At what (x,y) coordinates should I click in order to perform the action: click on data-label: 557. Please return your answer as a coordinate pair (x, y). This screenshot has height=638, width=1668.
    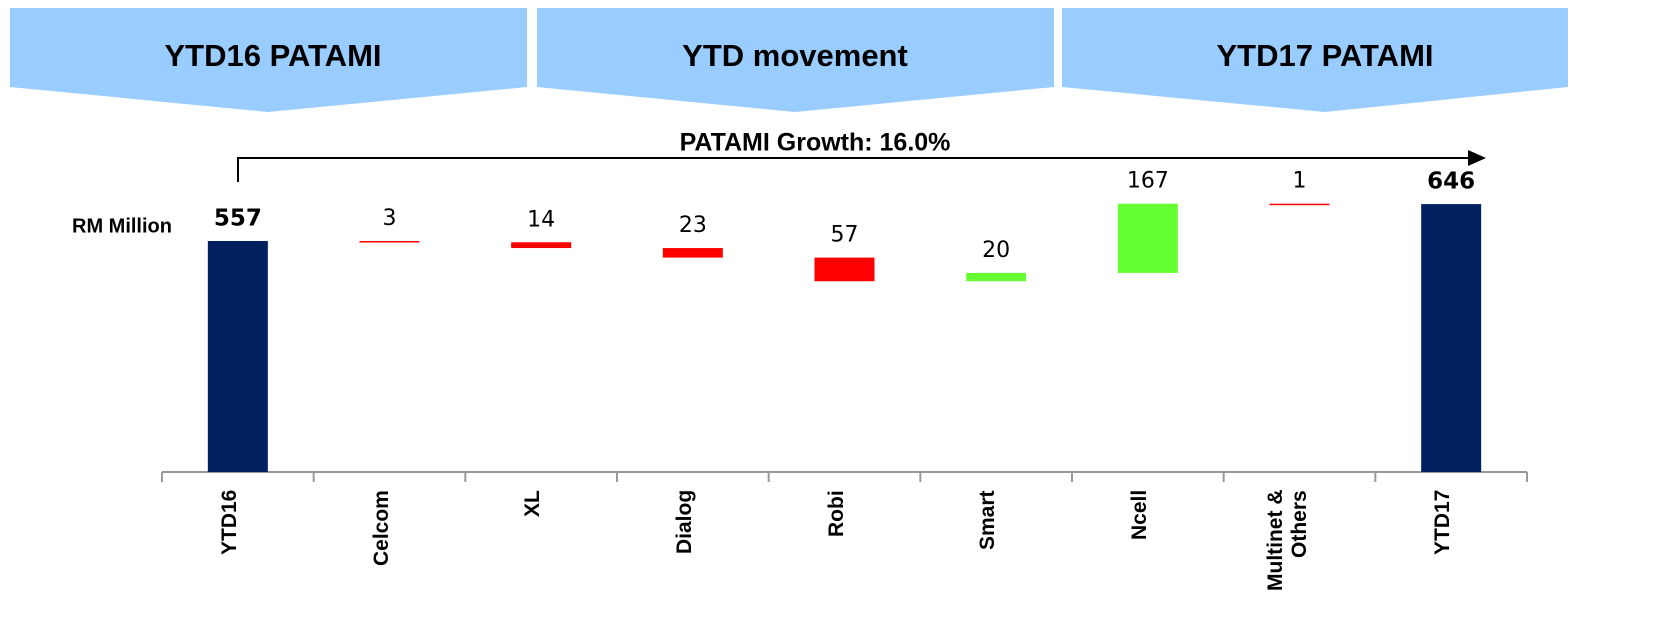
    Looking at the image, I should click on (238, 219).